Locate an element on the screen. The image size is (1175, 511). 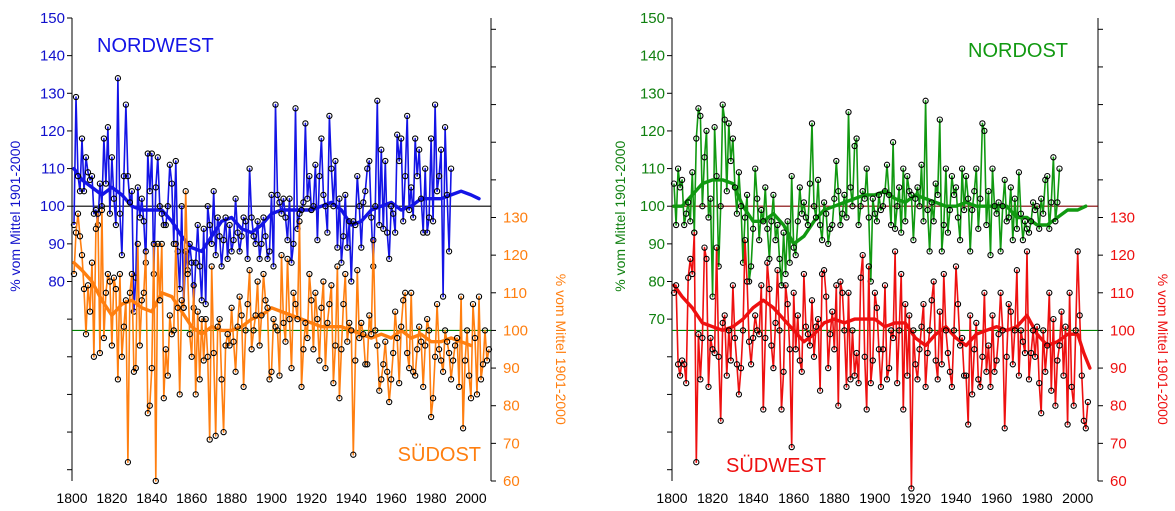
left-tick-label: 100 is located at coordinates (52, 206).